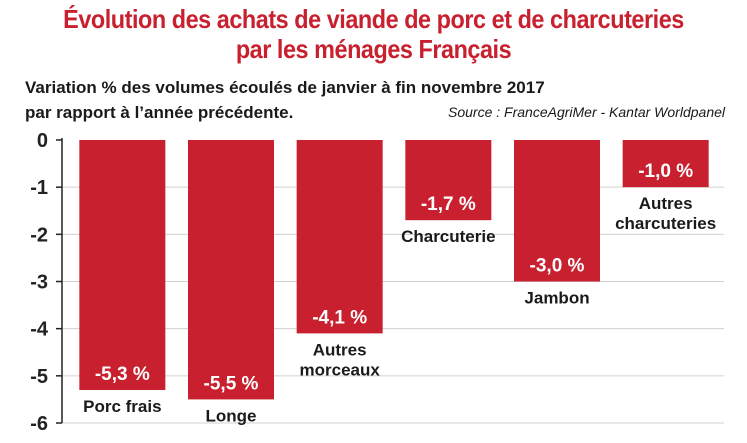  Describe the element at coordinates (231, 383) in the screenshot. I see `bar-value-label: -5,5 %` at that location.